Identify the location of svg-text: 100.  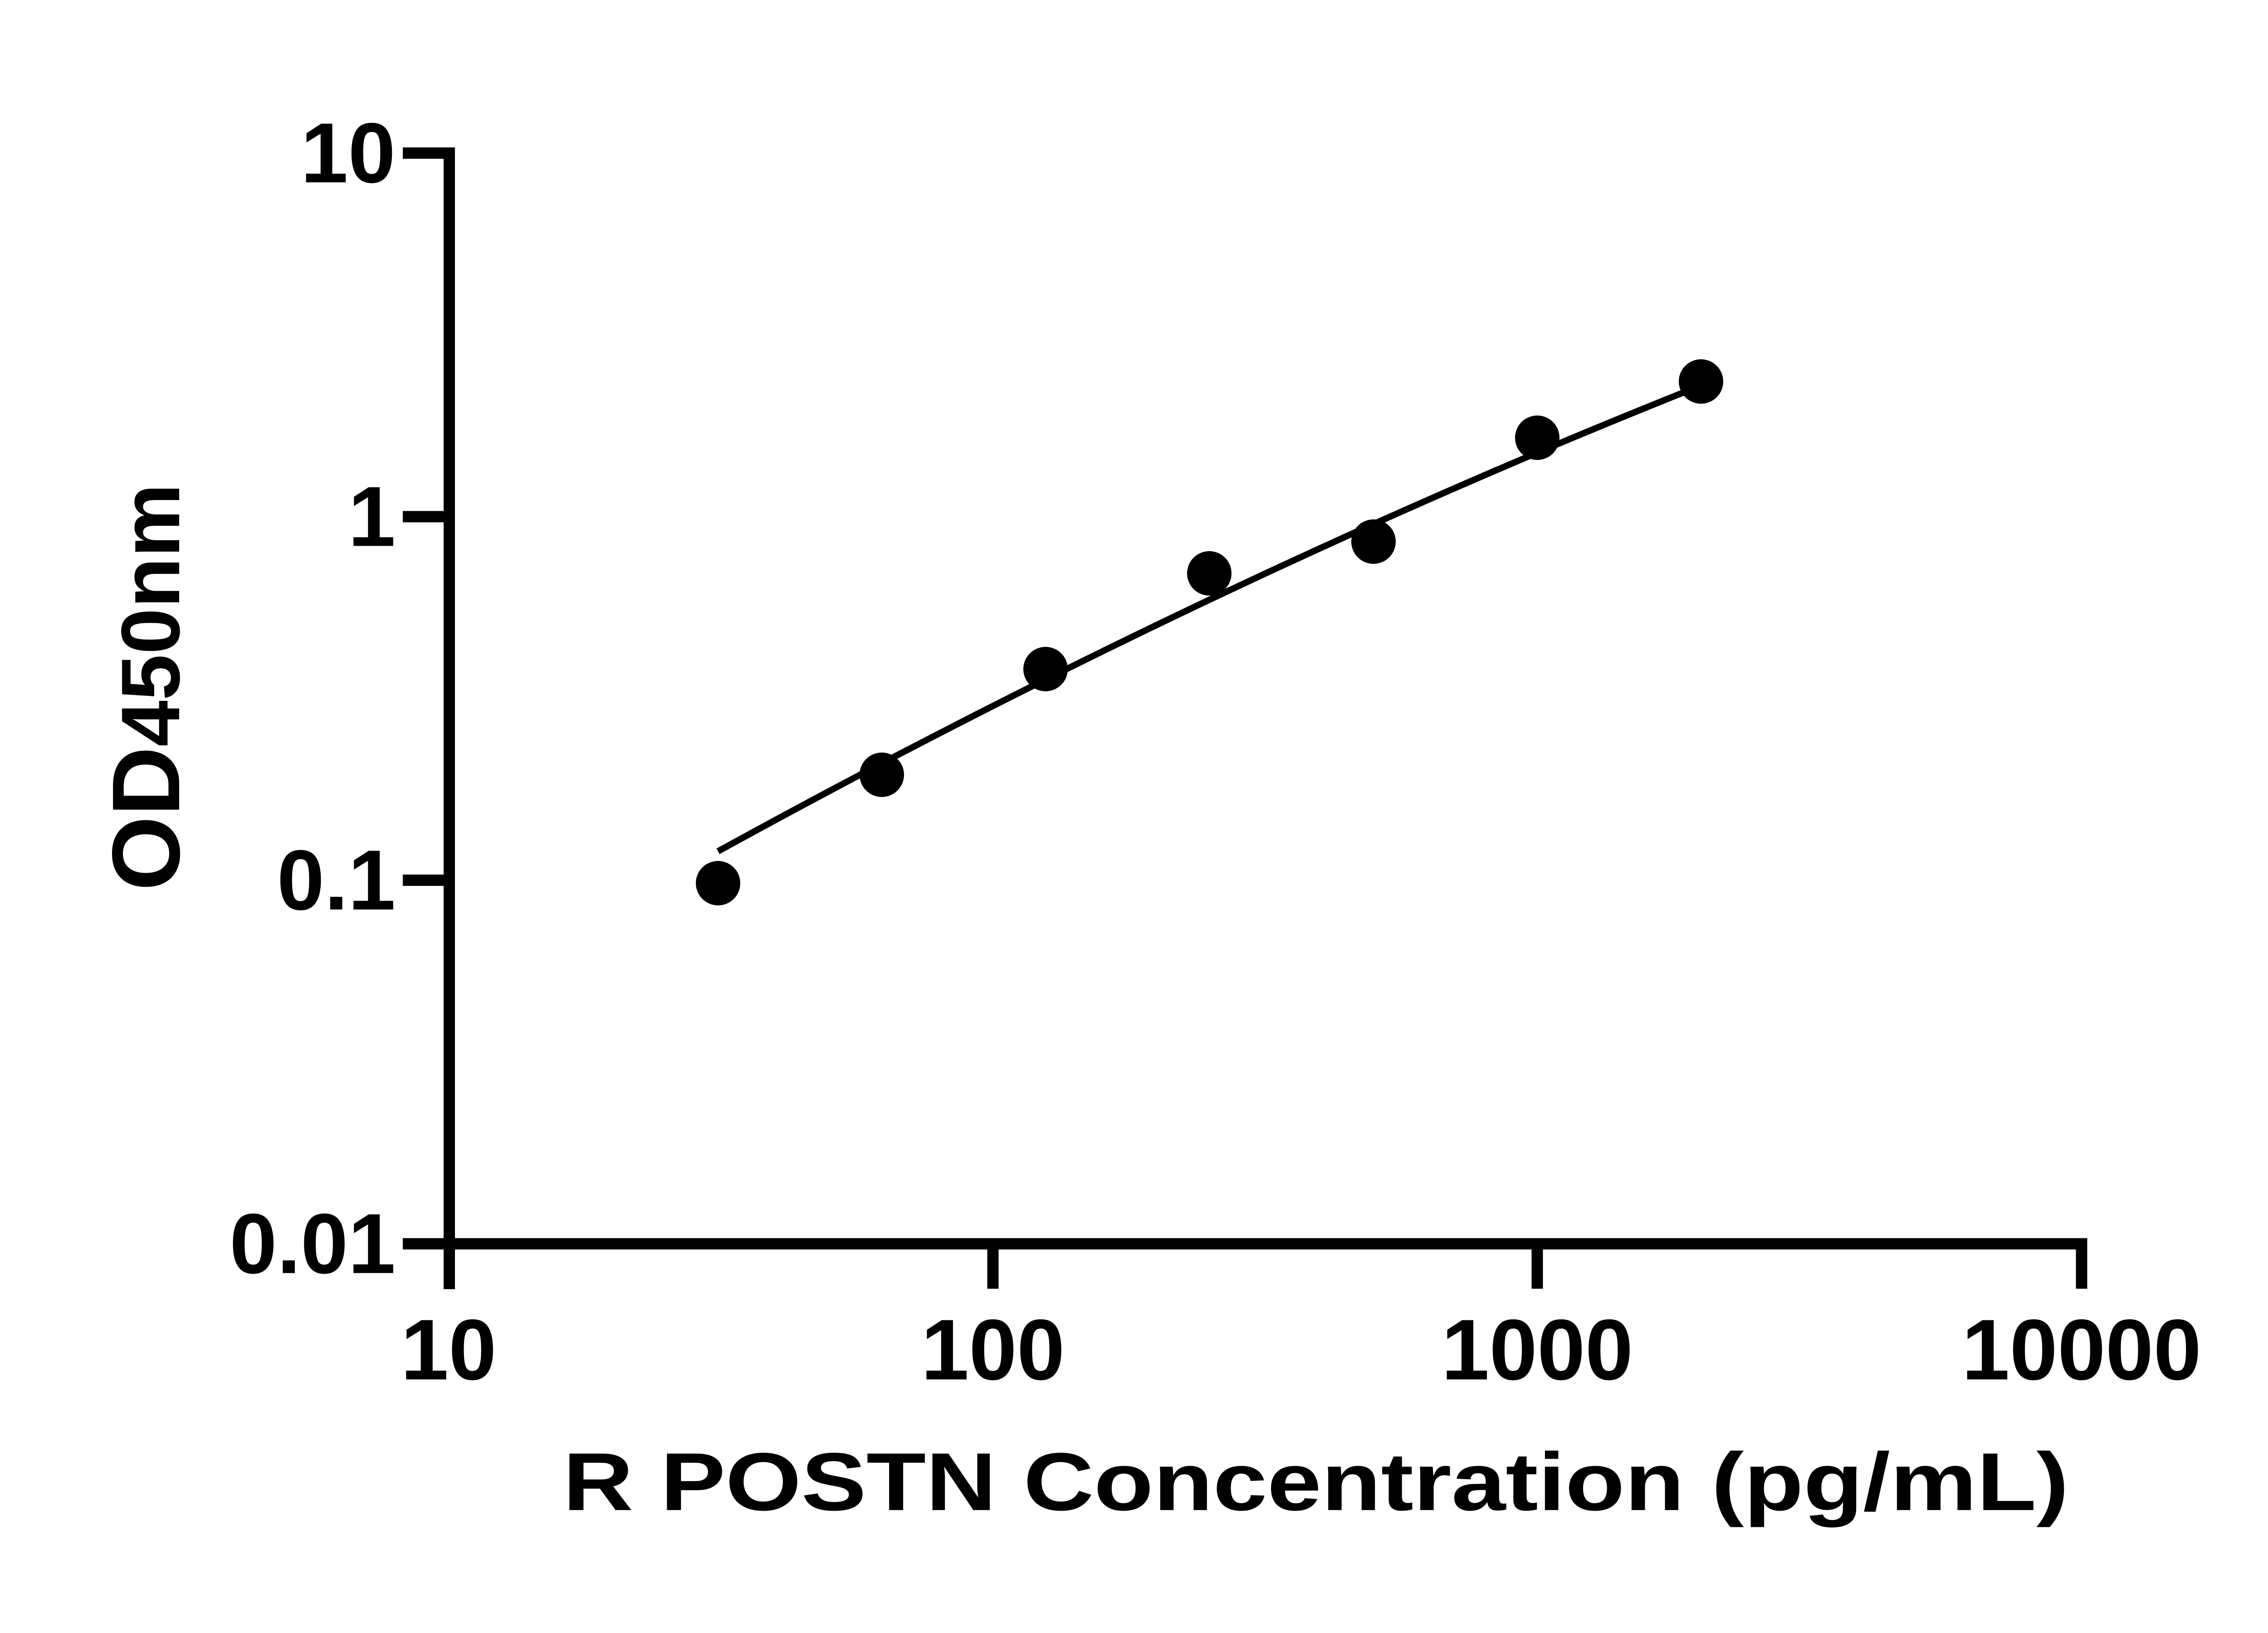
(993, 1350).